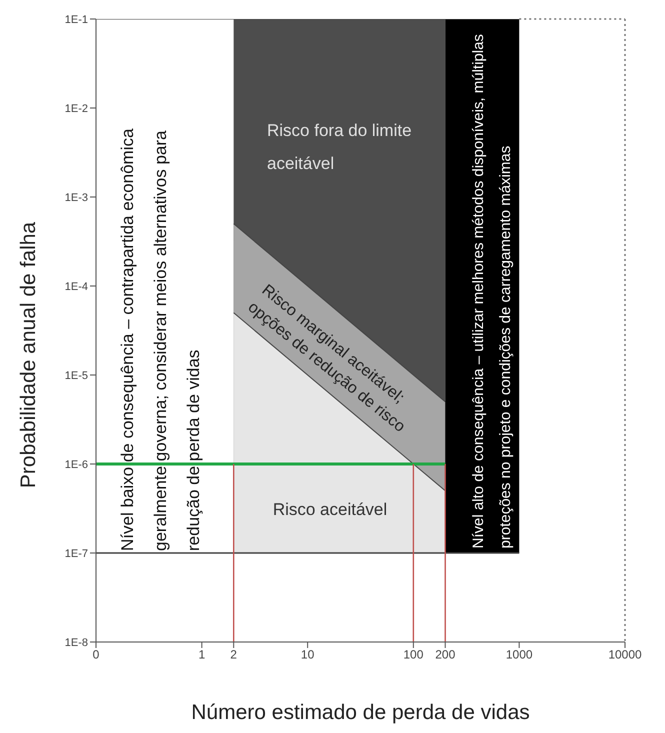 The height and width of the screenshot is (733, 665). What do you see at coordinates (330, 510) in the screenshot?
I see `annotation: Risco aceitável` at bounding box center [330, 510].